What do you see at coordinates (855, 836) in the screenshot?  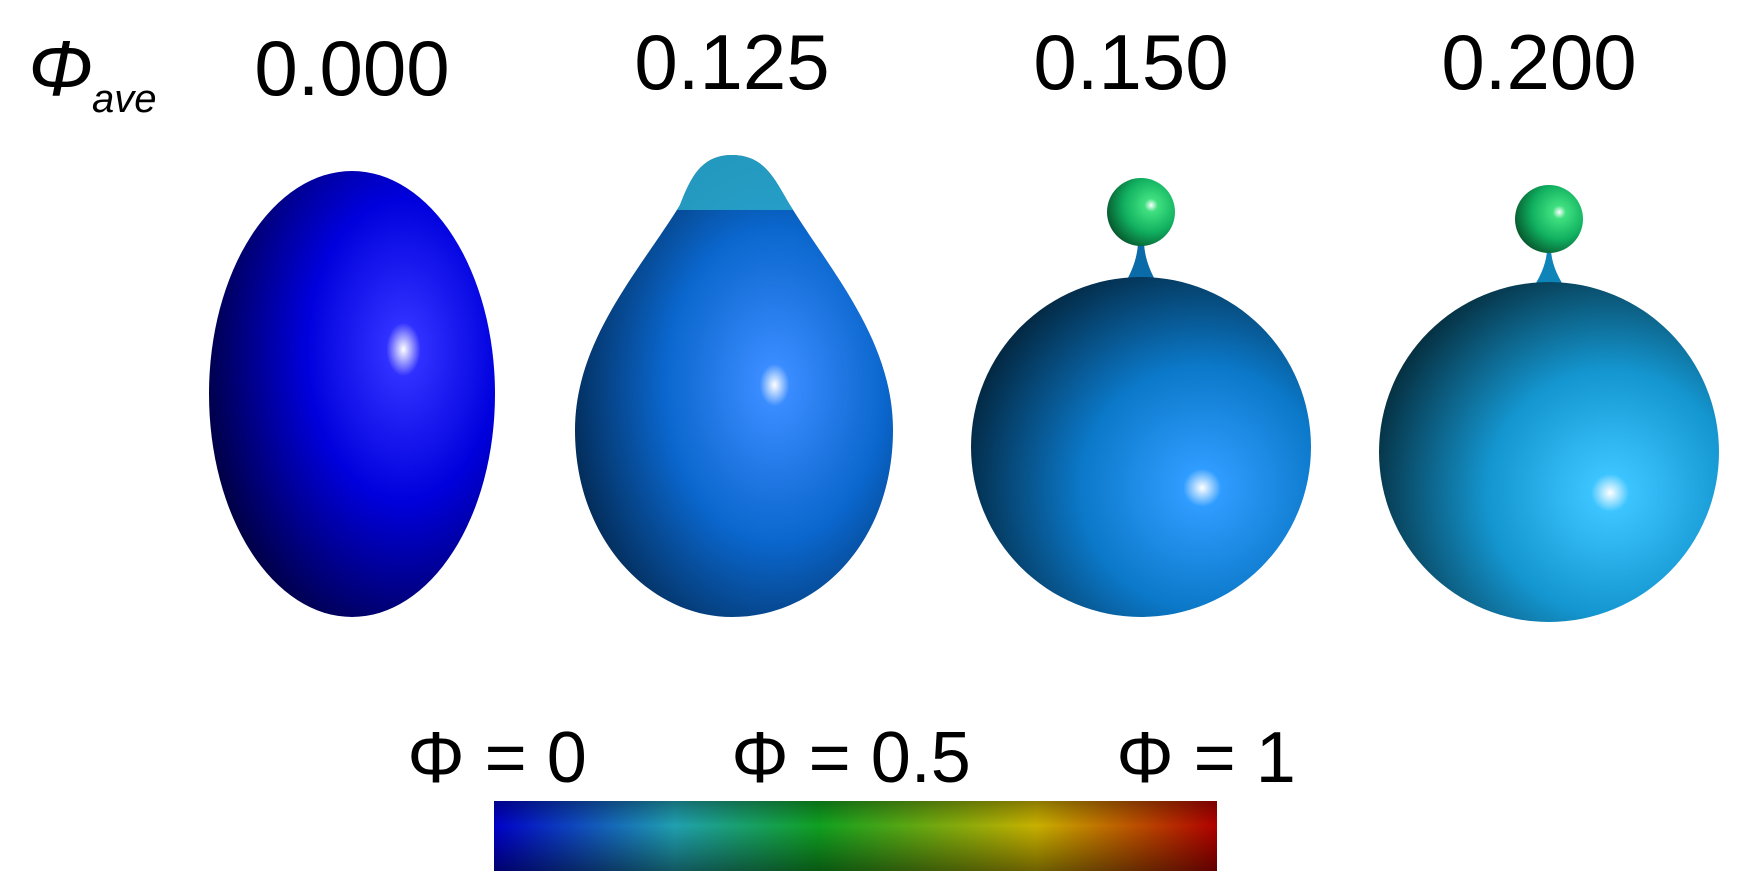 I see `colorbar-shade` at bounding box center [855, 836].